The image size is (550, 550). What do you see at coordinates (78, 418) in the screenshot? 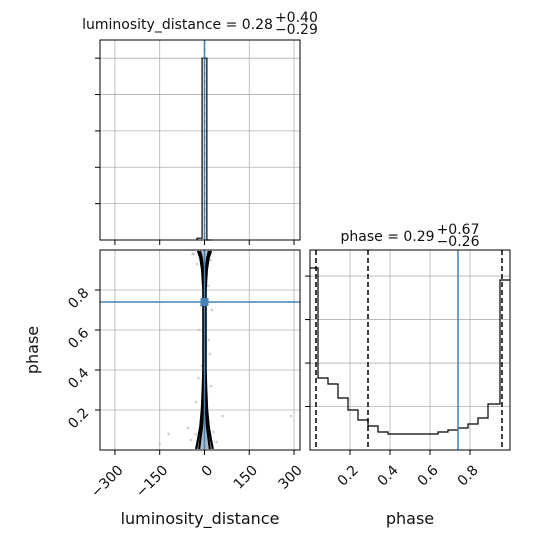
I see `p2-ytick-label-0: 0.2` at bounding box center [78, 418].